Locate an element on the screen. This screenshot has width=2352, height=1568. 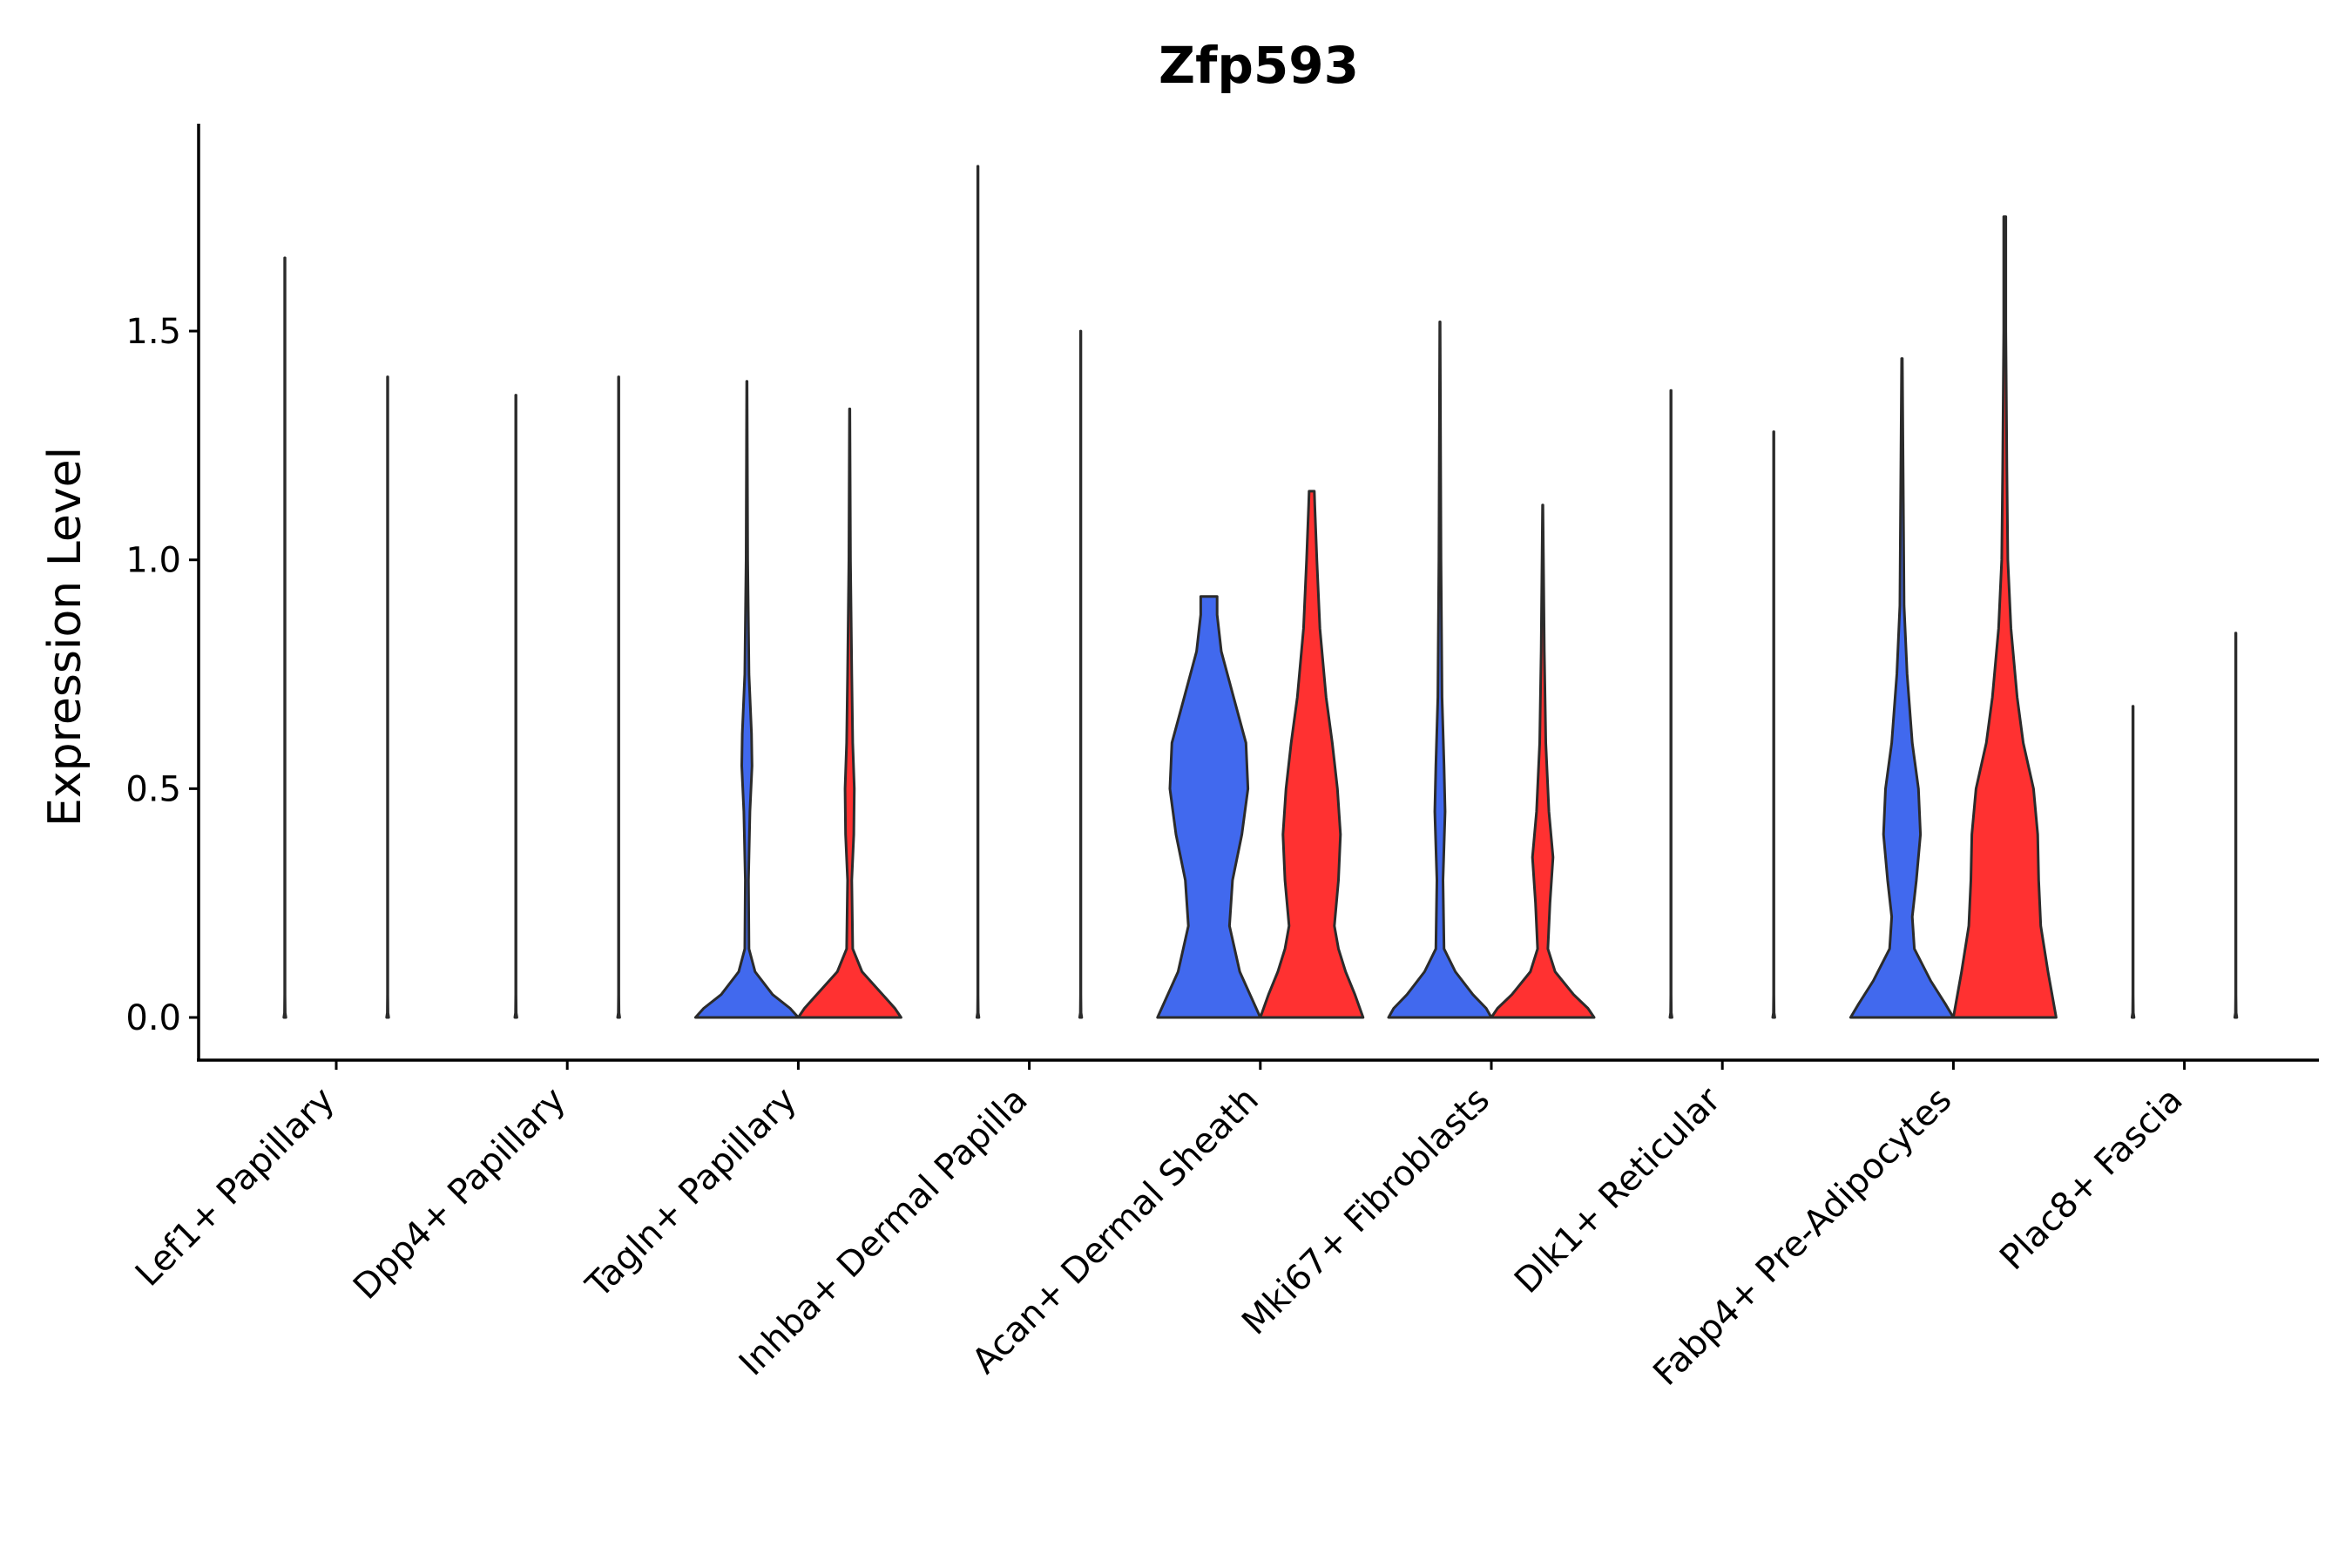
y-tick-label: 1.0 is located at coordinates (153, 561).